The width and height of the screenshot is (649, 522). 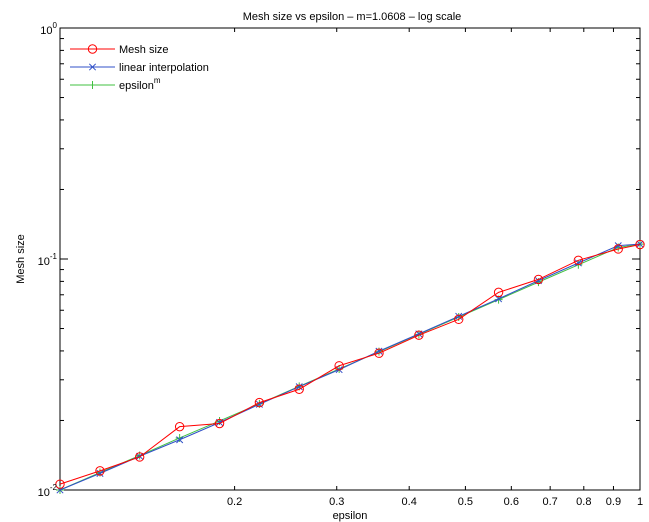 I want to click on x-tick-label: 0.3, so click(x=336, y=502).